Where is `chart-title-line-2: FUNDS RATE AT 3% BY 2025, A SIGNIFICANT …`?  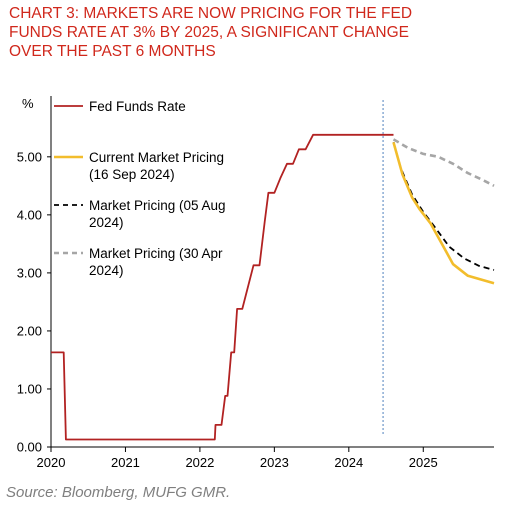 chart-title-line-2: FUNDS RATE AT 3% BY 2025, A SIGNIFICANT … is located at coordinates (209, 32).